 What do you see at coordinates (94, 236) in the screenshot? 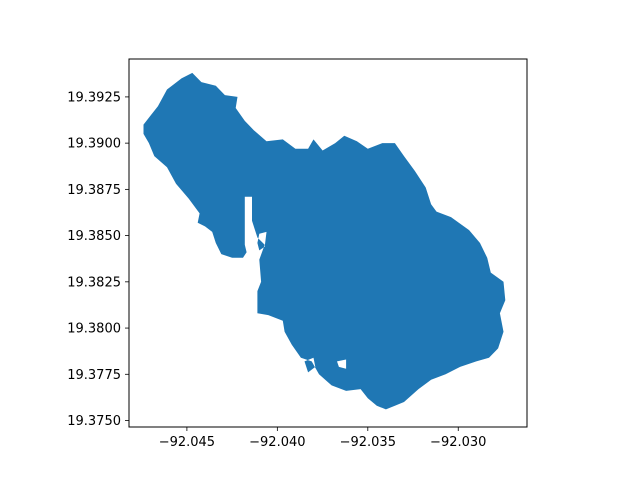
I see `y-tick-label: 19.3850` at bounding box center [94, 236].